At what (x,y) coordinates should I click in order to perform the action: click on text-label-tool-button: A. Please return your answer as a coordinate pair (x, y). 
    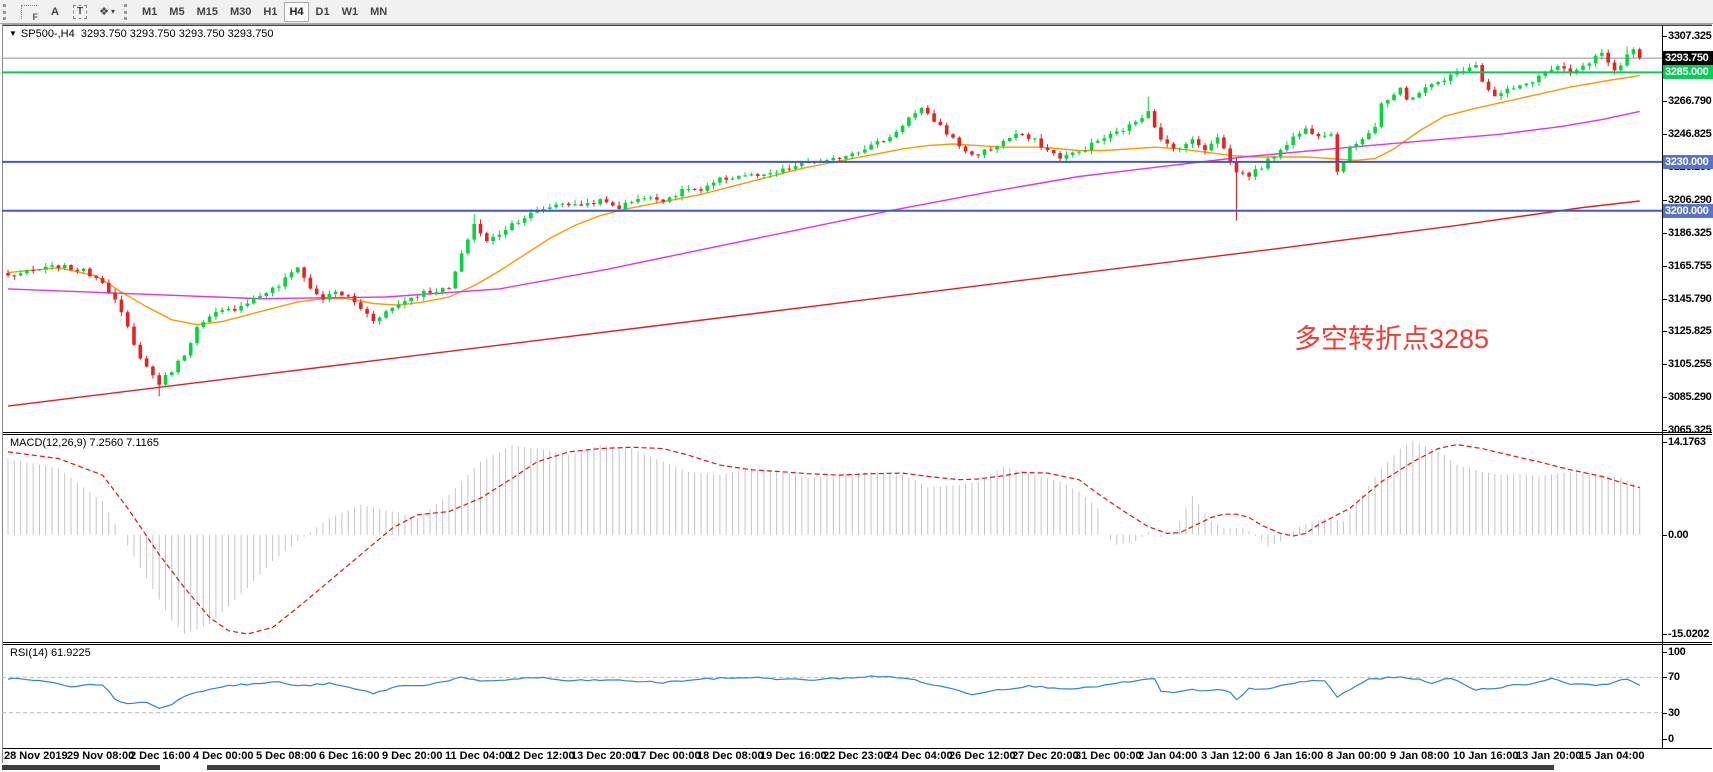
    Looking at the image, I should click on (55, 12).